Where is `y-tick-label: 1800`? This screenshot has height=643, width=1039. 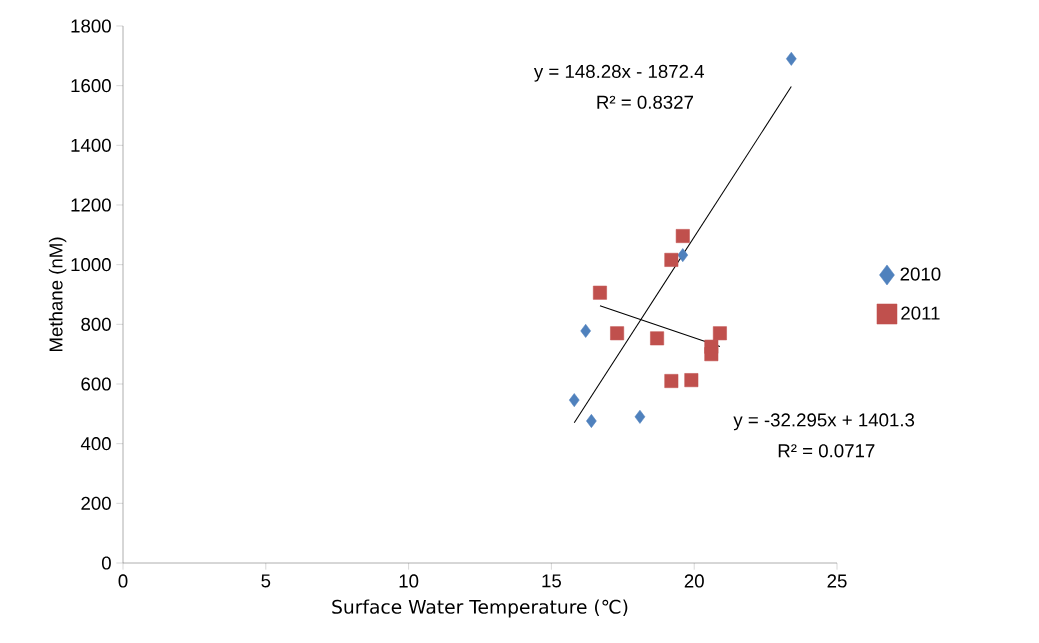
y-tick-label: 1800 is located at coordinates (91, 26).